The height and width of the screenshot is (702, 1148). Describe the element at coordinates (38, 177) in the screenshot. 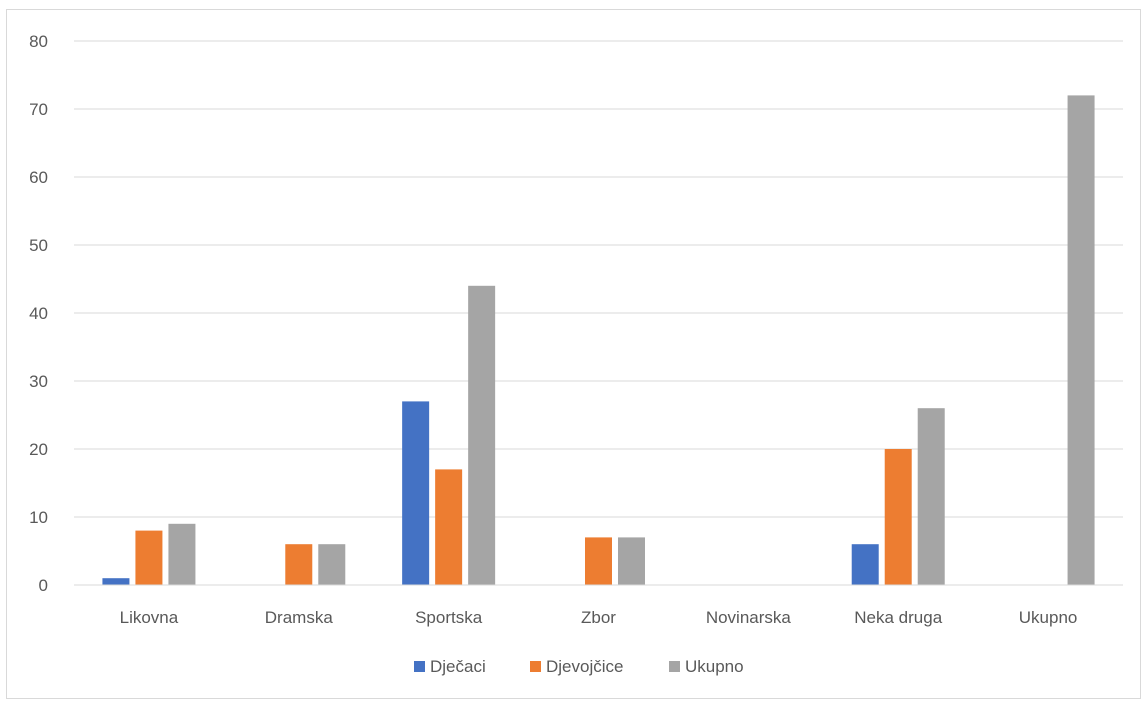

I see `y-tick-label: 60` at that location.